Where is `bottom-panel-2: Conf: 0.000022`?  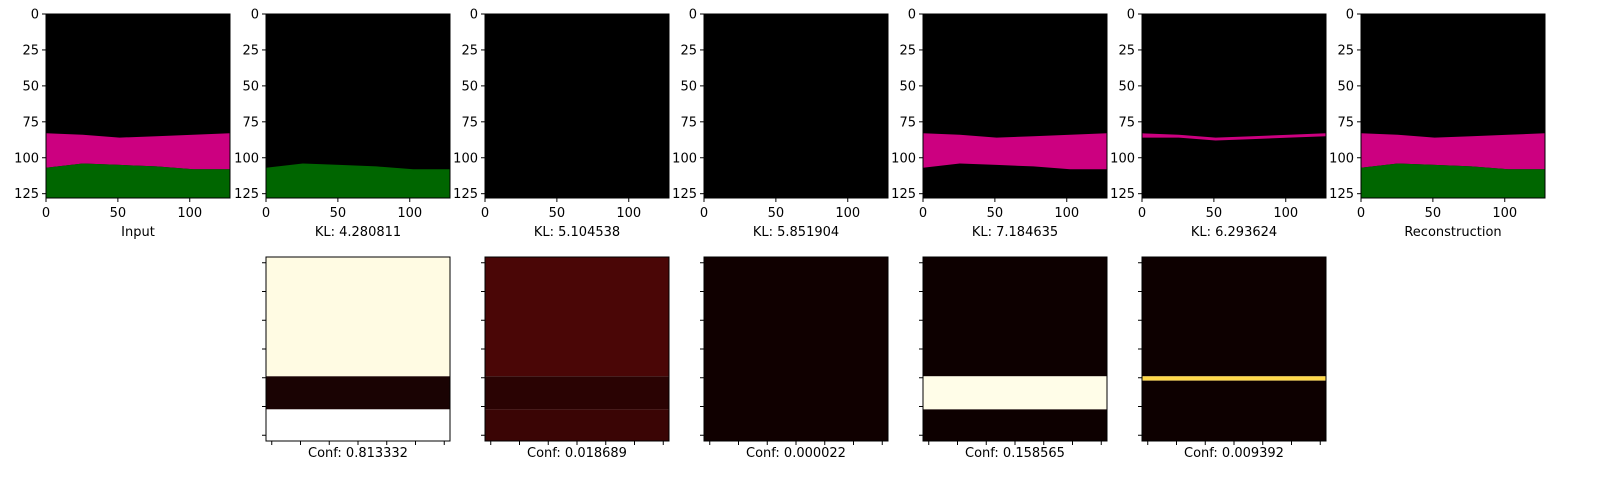
bottom-panel-2: Conf: 0.000022 is located at coordinates (794, 358).